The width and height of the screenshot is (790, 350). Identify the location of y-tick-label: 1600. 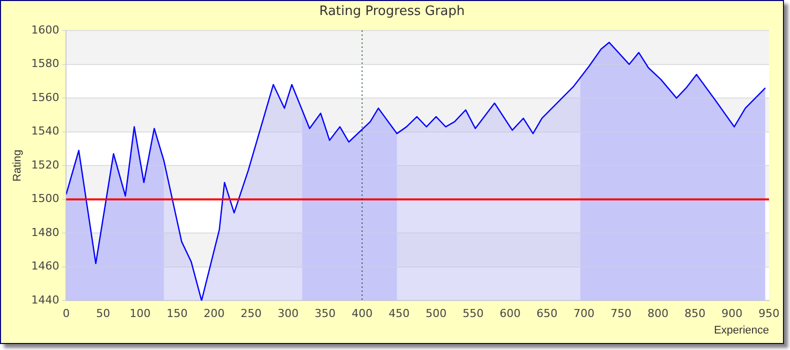
(45, 29).